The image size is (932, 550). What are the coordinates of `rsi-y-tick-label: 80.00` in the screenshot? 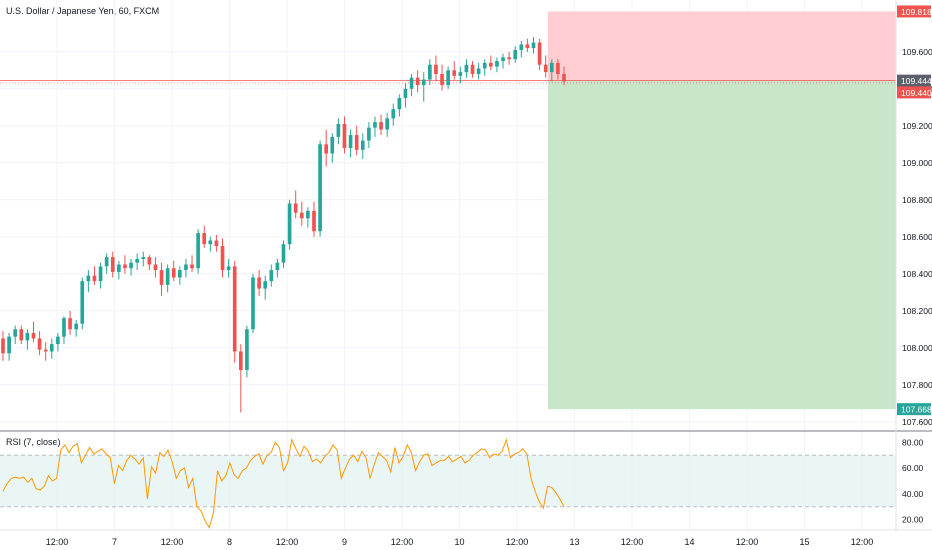 It's located at (913, 442).